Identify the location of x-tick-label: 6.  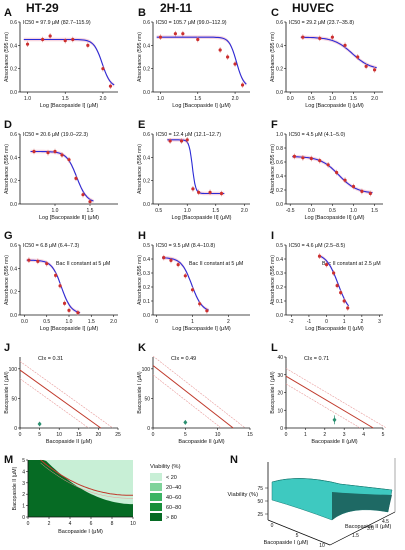
(91, 524).